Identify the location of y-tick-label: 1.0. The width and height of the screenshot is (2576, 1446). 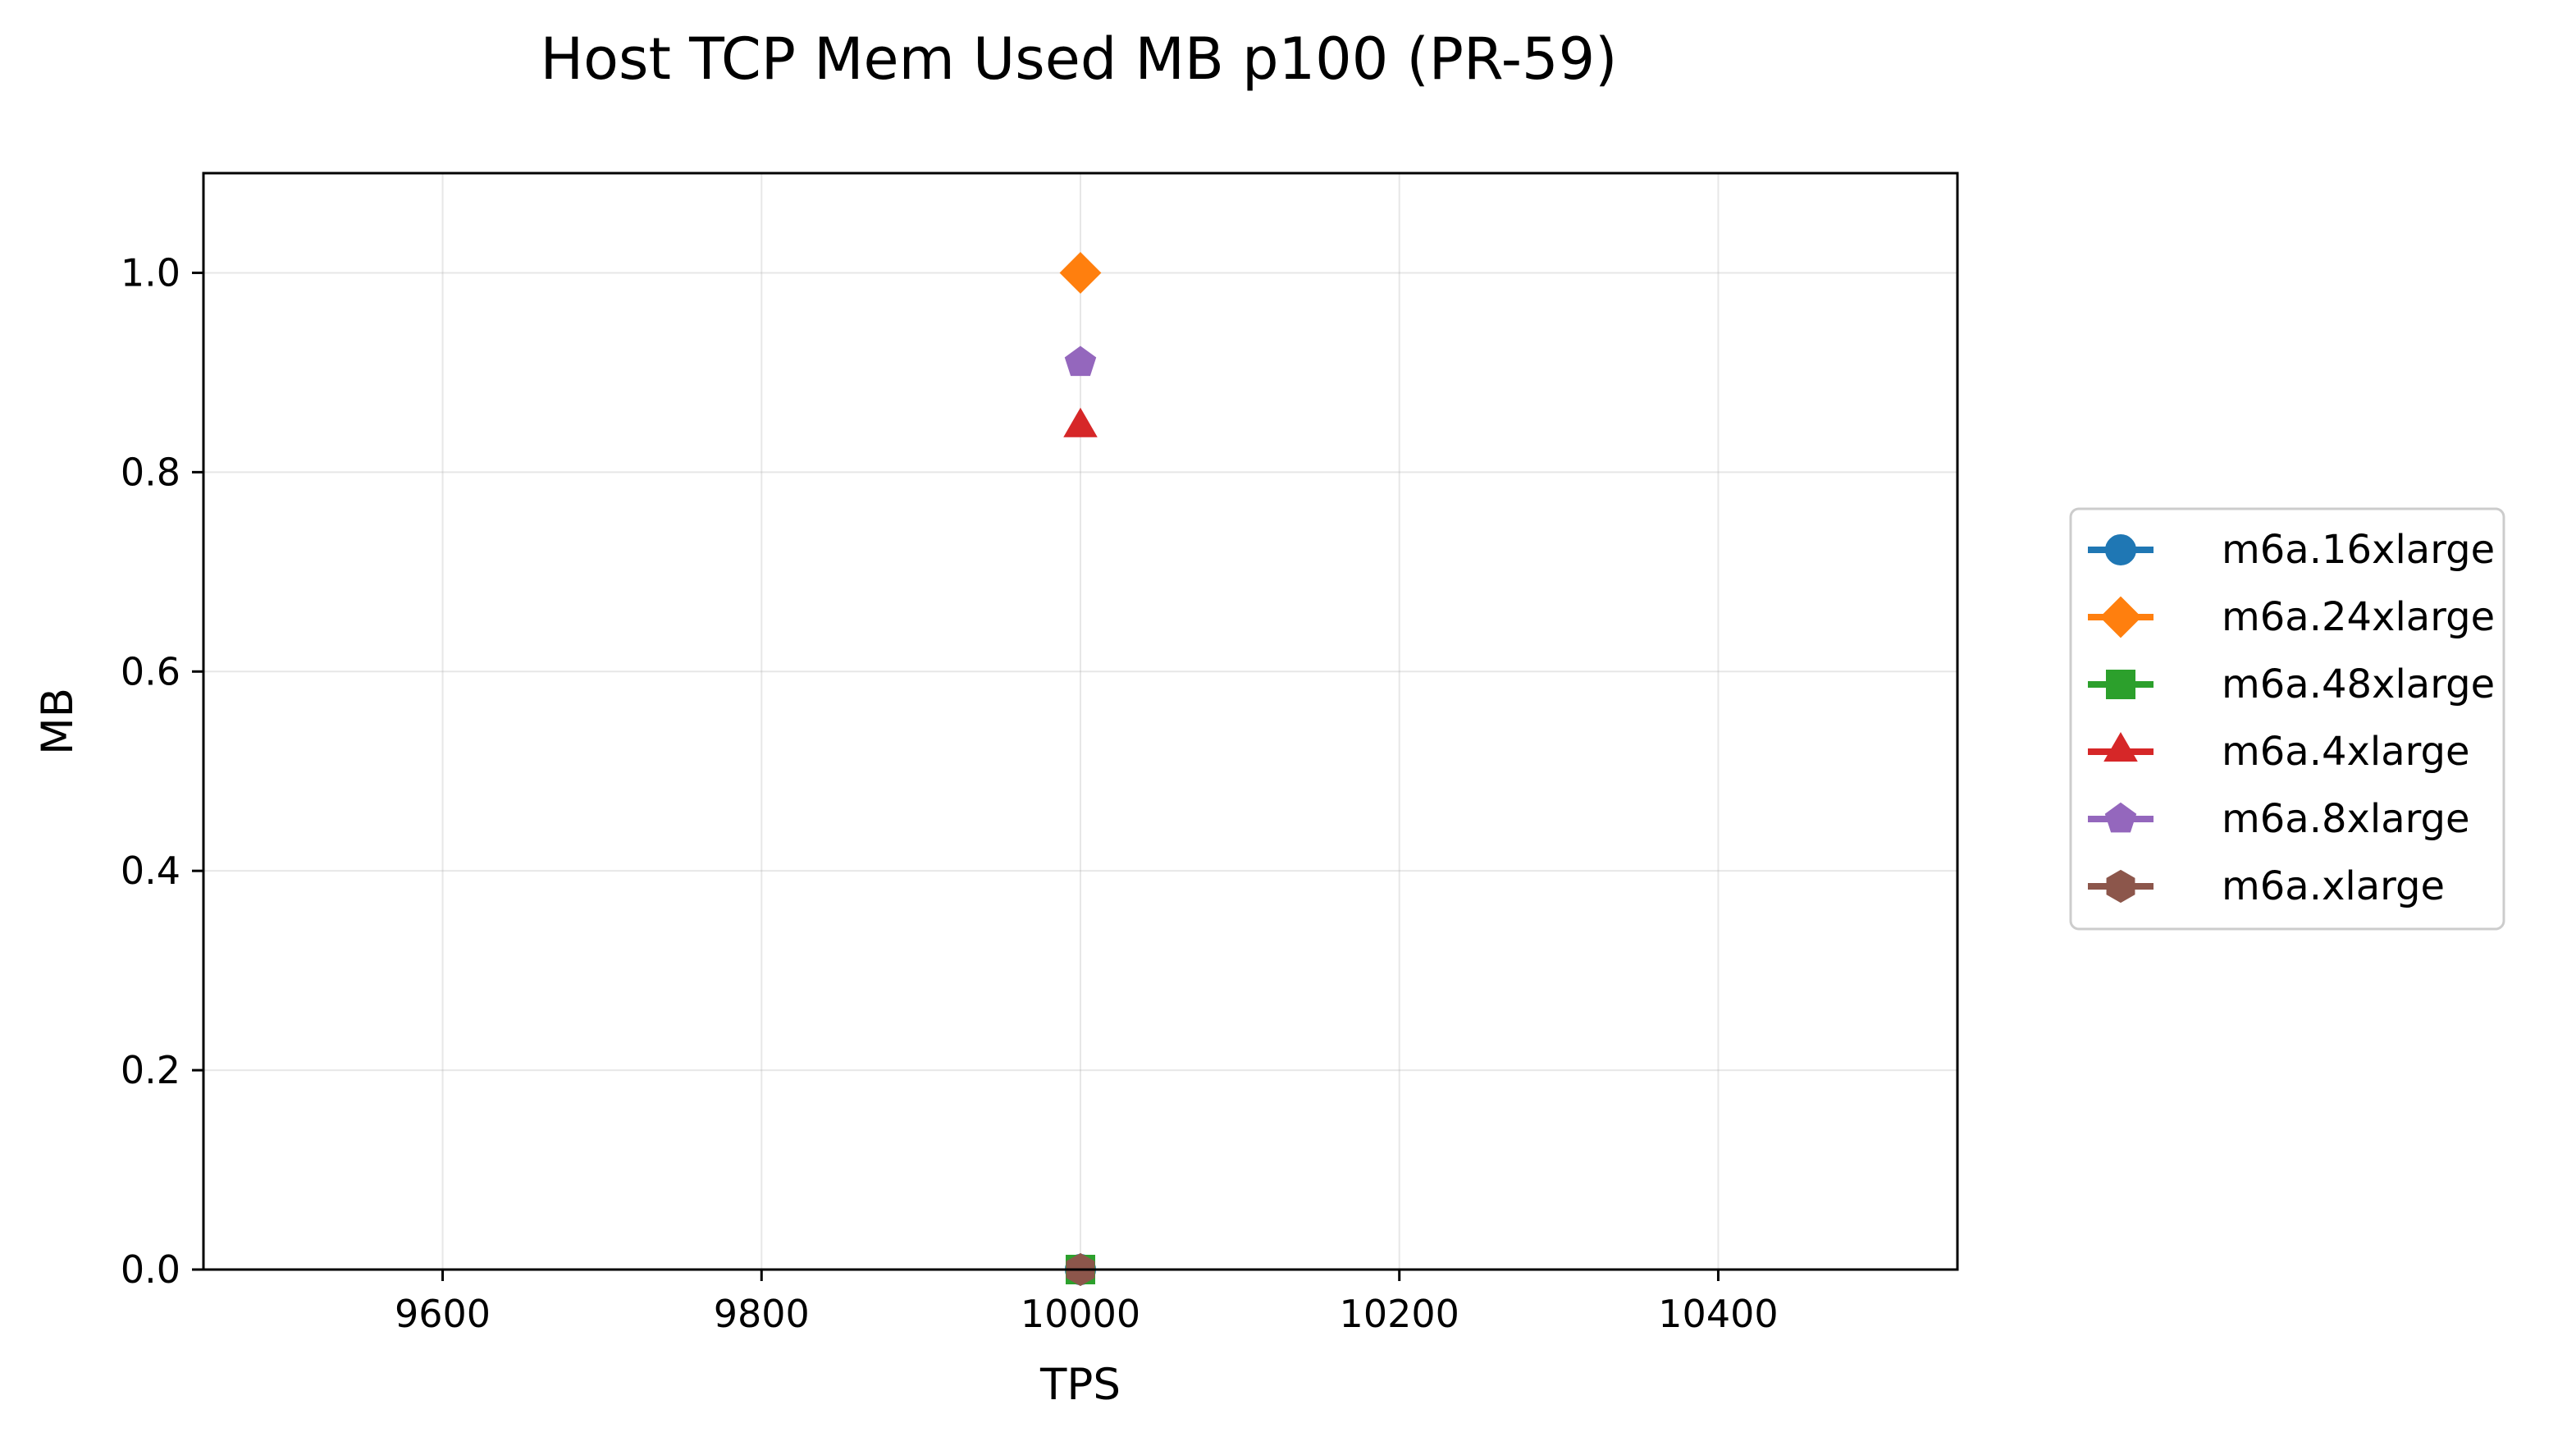
(151, 272).